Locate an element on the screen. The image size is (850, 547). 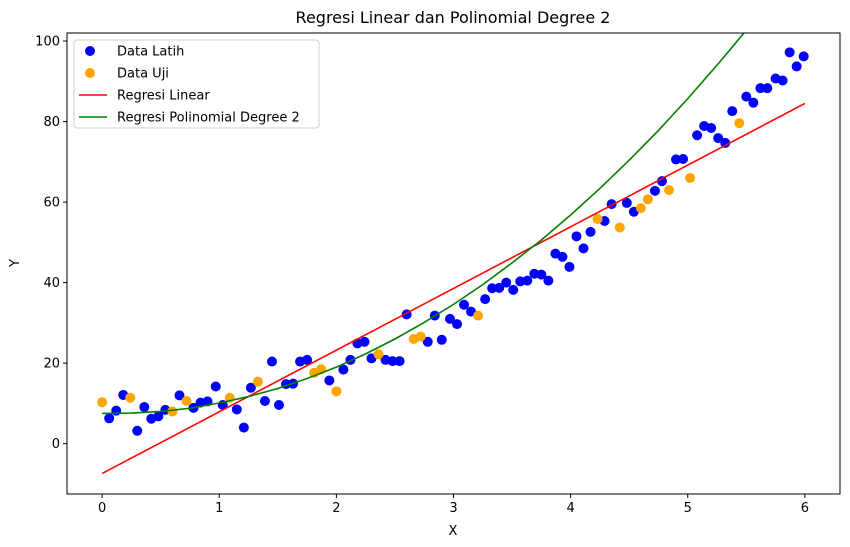
x-axis-label: X is located at coordinates (453, 531).